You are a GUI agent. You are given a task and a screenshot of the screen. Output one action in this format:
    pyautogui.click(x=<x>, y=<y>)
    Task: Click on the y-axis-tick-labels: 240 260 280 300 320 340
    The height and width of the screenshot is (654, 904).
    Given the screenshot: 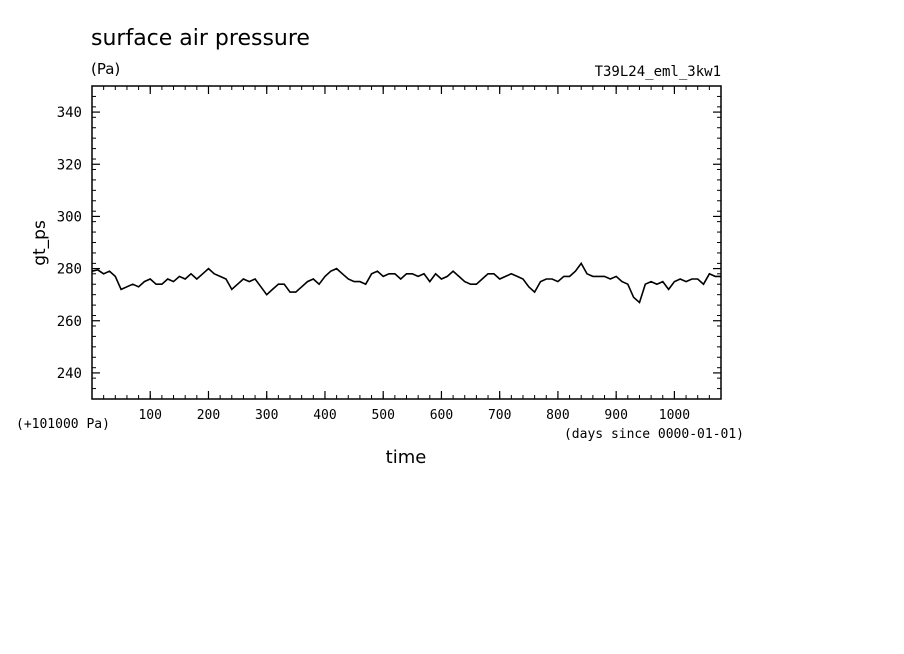 What is the action you would take?
    pyautogui.click(x=69, y=243)
    